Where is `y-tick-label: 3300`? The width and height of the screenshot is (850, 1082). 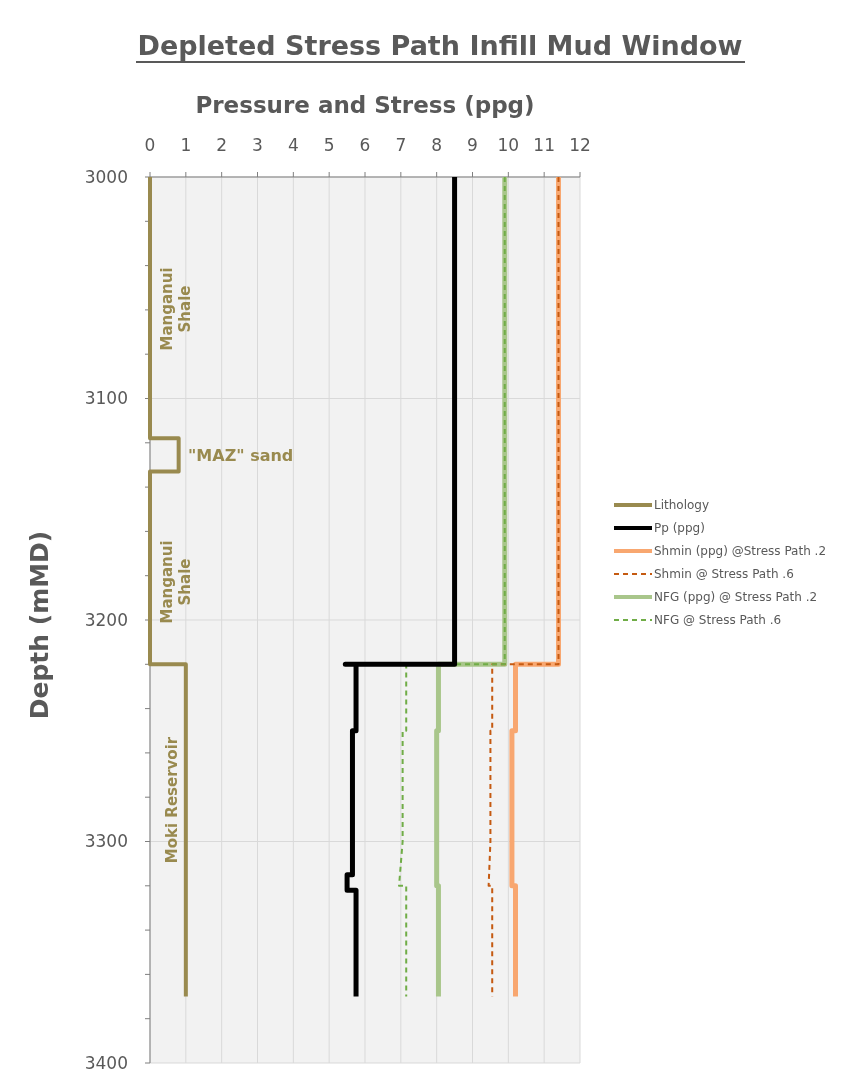 y-tick-label: 3300 is located at coordinates (106, 841).